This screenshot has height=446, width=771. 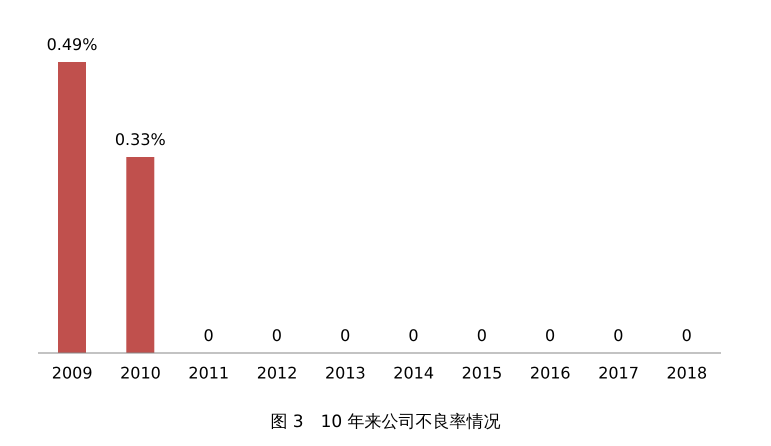 I want to click on x-tick-label: 2014, so click(x=413, y=372).